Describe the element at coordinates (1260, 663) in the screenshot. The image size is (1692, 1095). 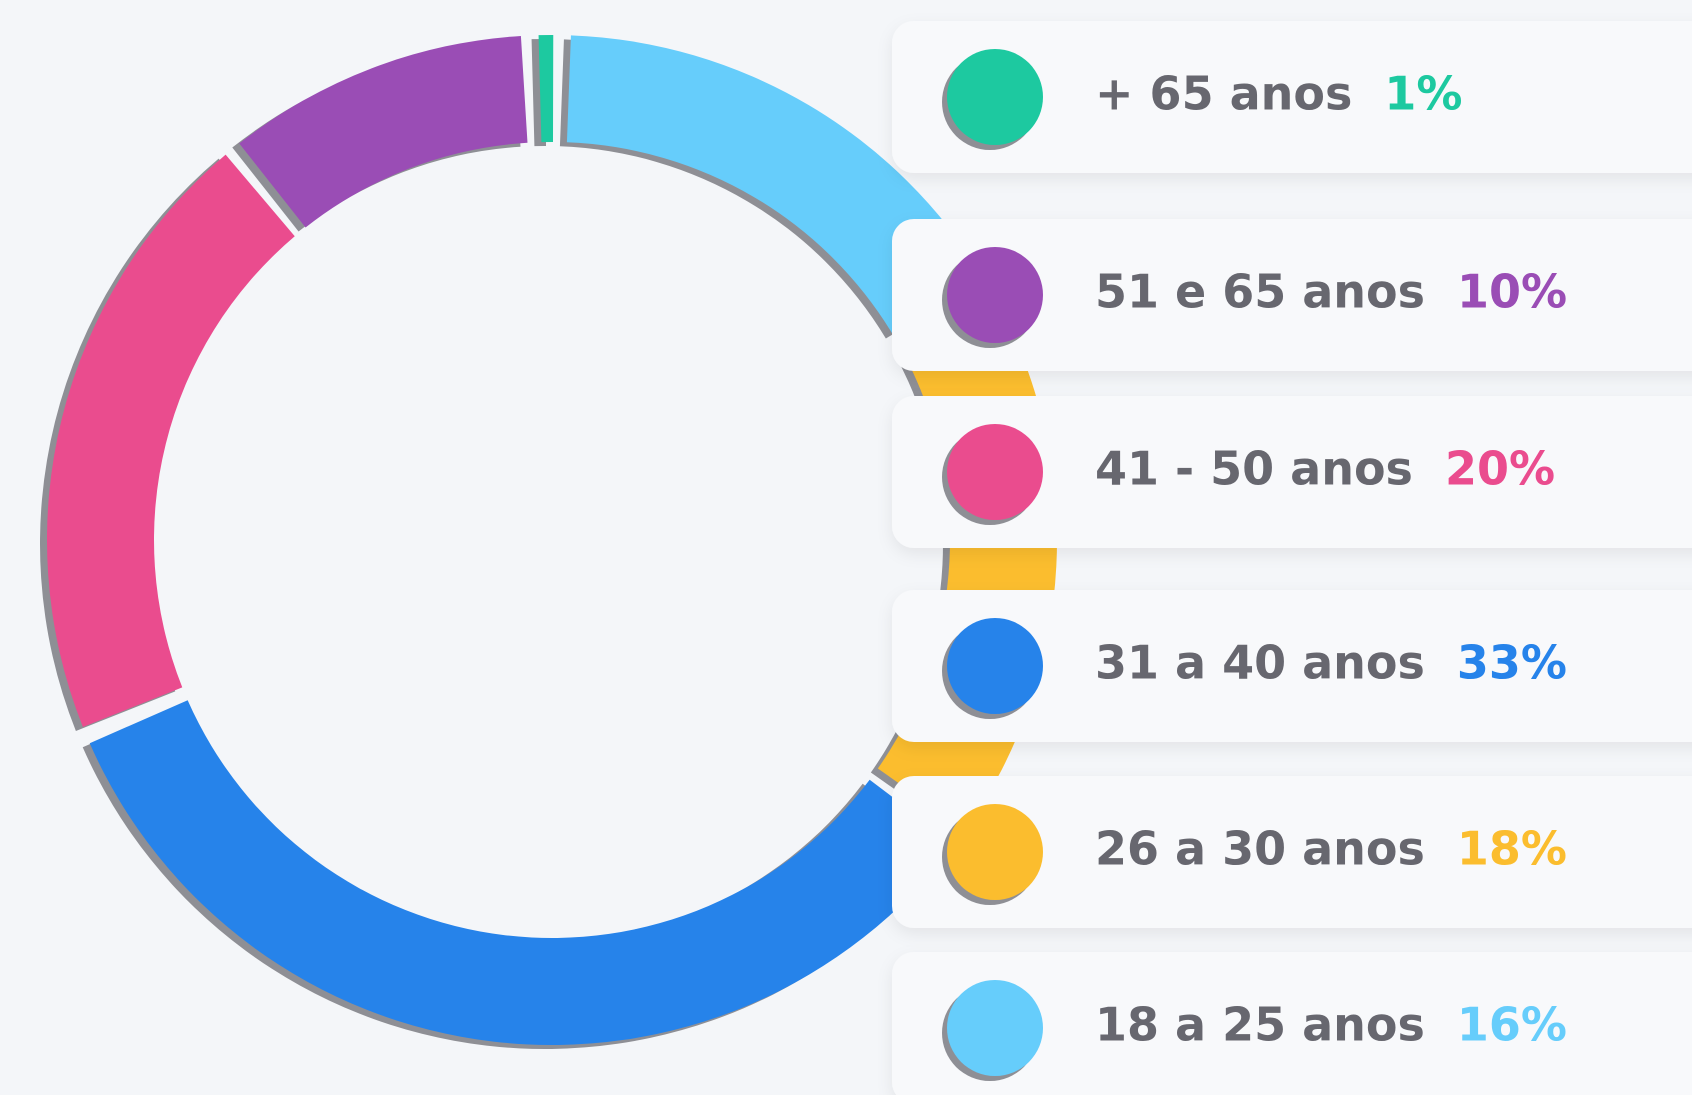
I see `legend-label: 31 a 40 anos` at that location.